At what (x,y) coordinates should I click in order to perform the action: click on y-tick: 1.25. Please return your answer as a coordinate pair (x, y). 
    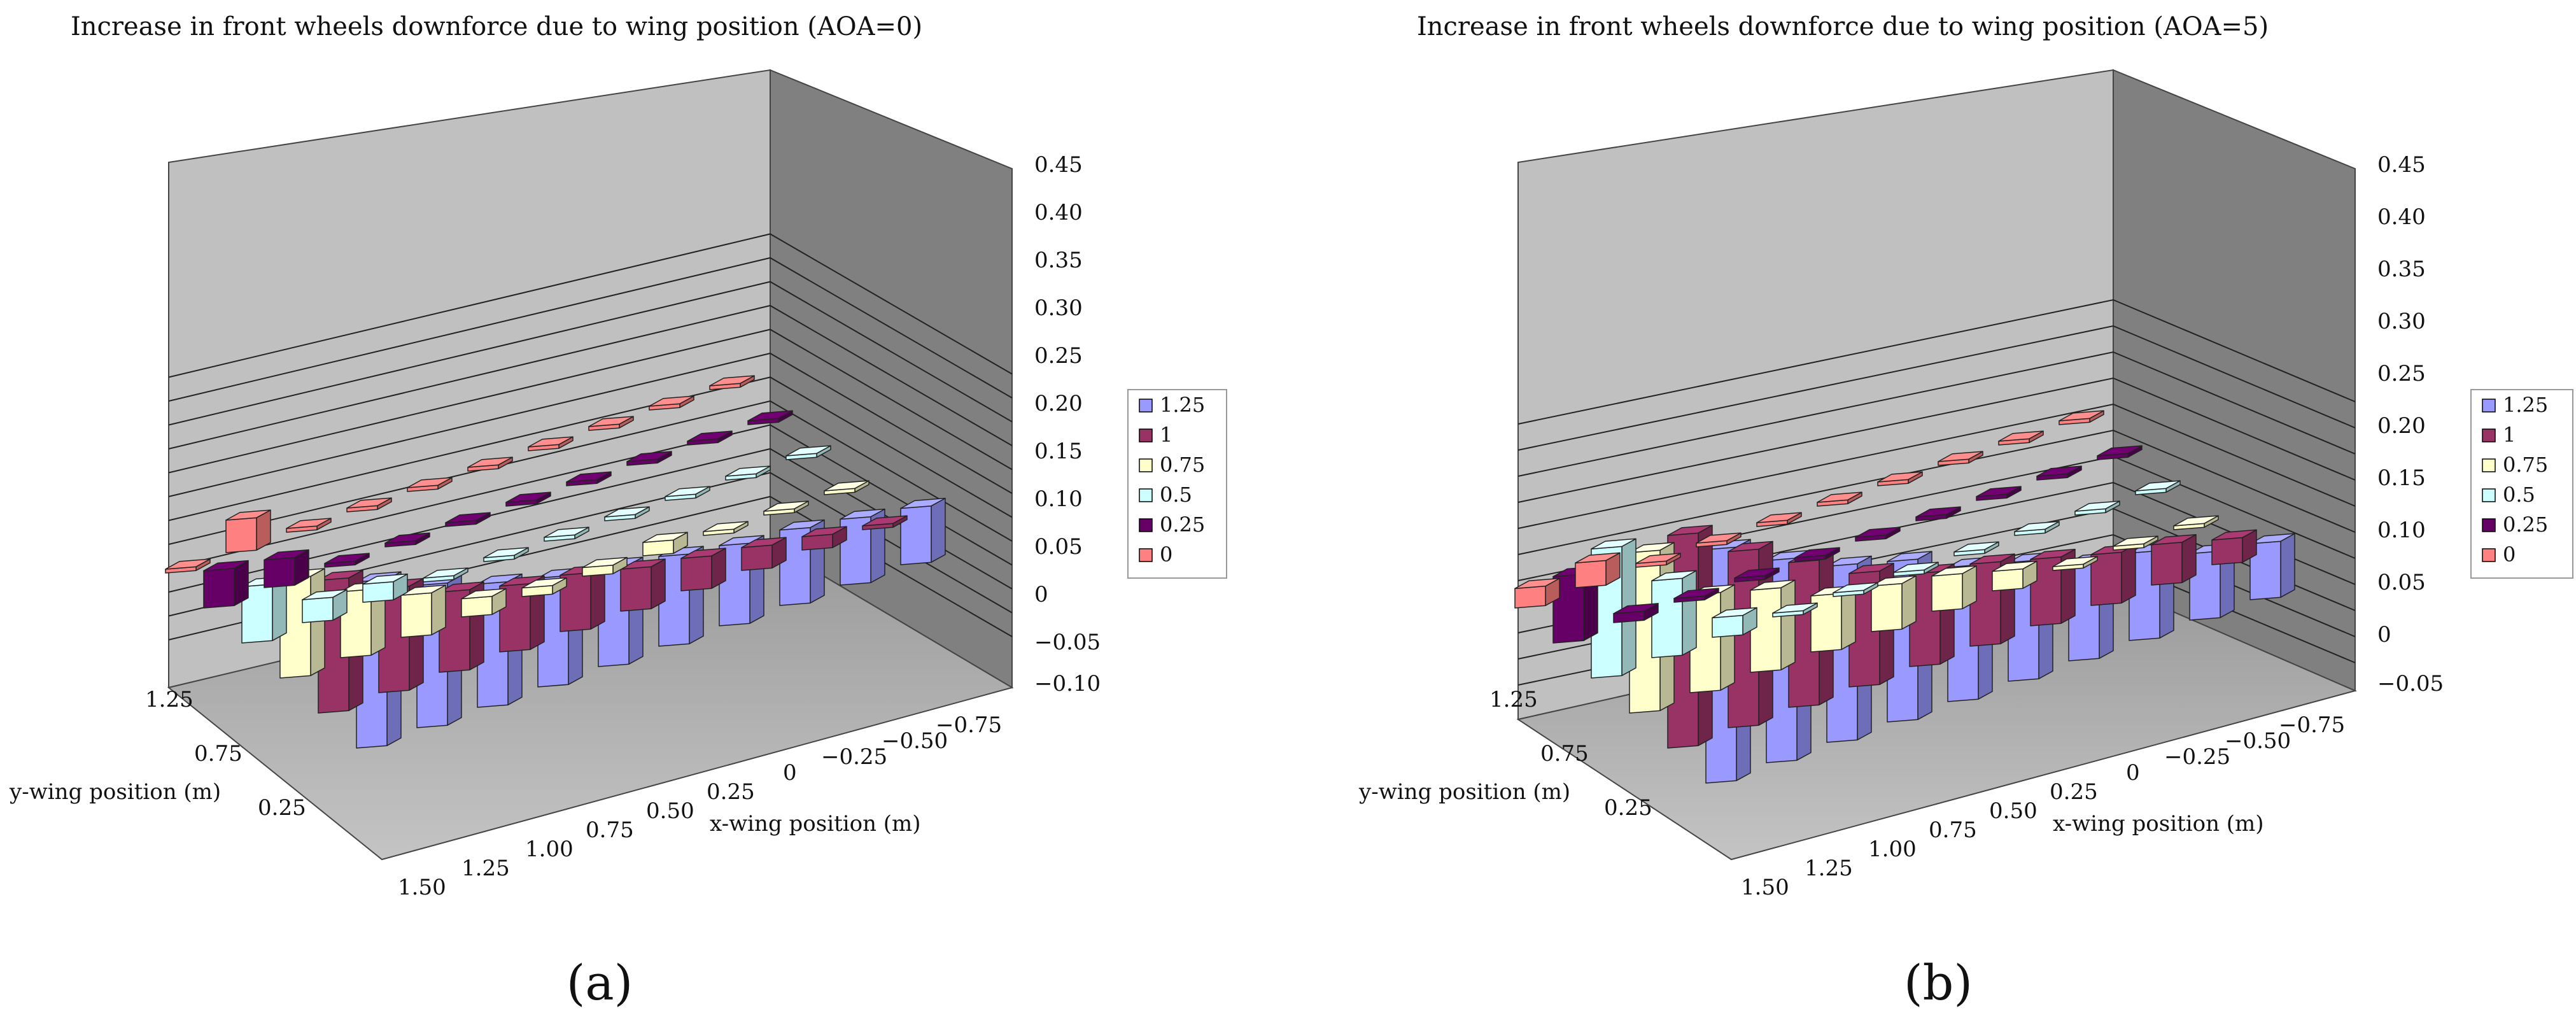
    Looking at the image, I should click on (1514, 699).